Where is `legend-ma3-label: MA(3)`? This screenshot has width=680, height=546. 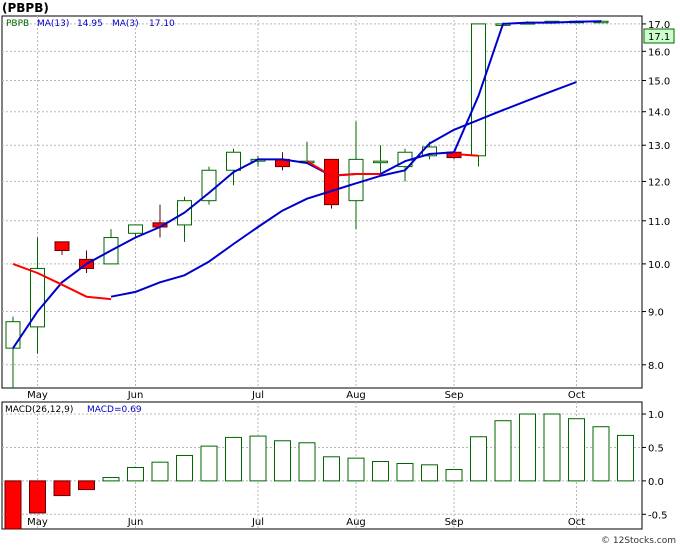 legend-ma3-label: MA(3) is located at coordinates (125, 24).